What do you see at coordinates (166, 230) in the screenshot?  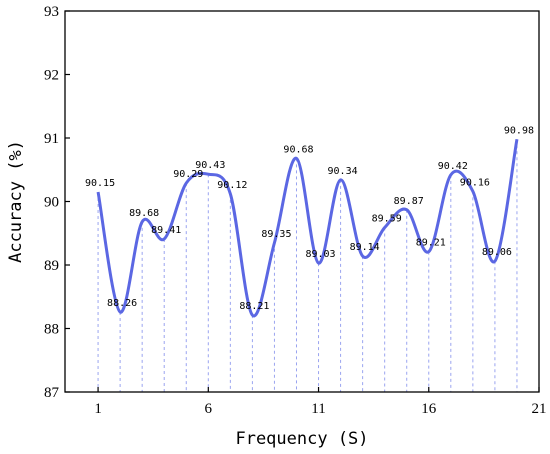 I see `data-label: 89.41` at bounding box center [166, 230].